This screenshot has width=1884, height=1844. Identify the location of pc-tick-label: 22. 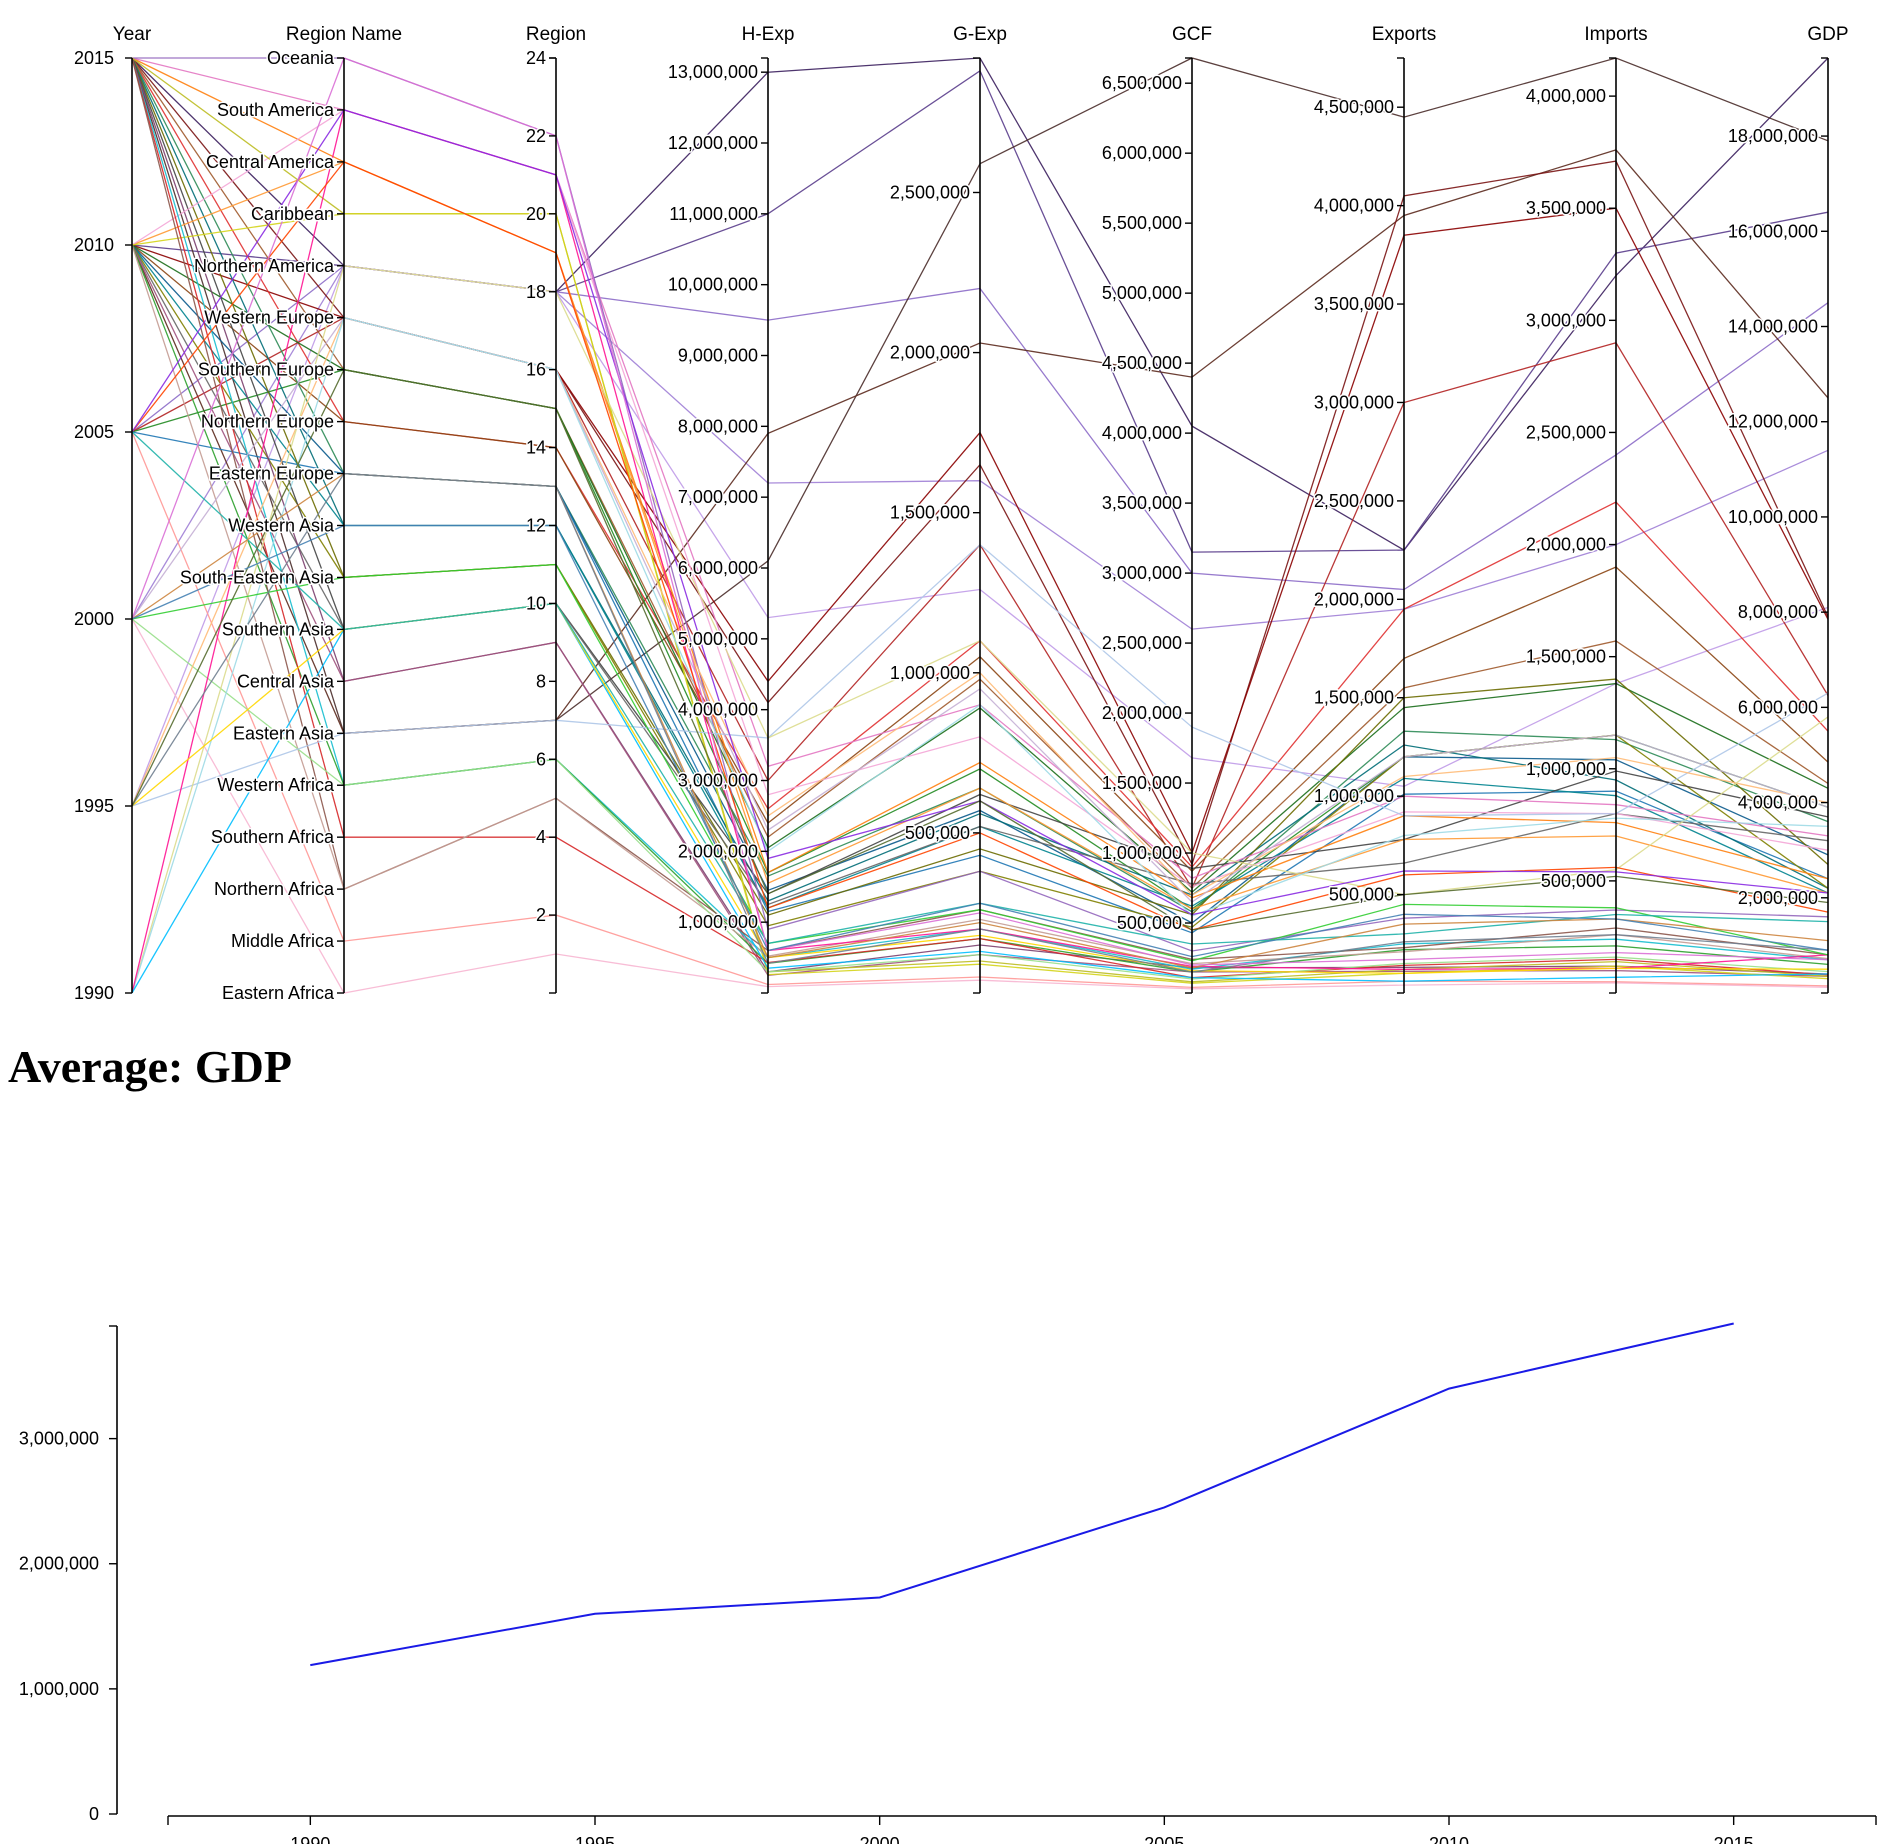
(536, 136).